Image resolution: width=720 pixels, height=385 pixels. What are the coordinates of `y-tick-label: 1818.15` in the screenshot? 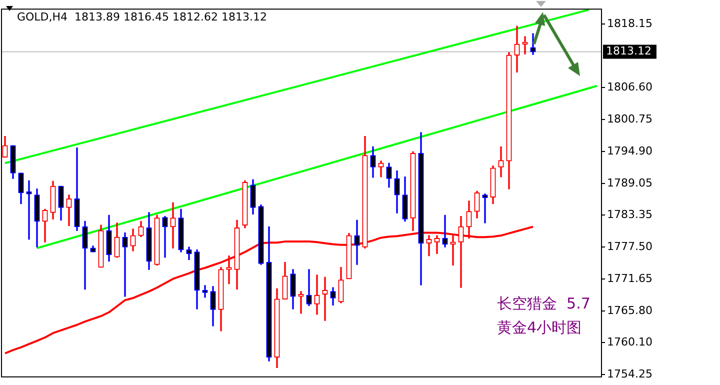 It's located at (629, 23).